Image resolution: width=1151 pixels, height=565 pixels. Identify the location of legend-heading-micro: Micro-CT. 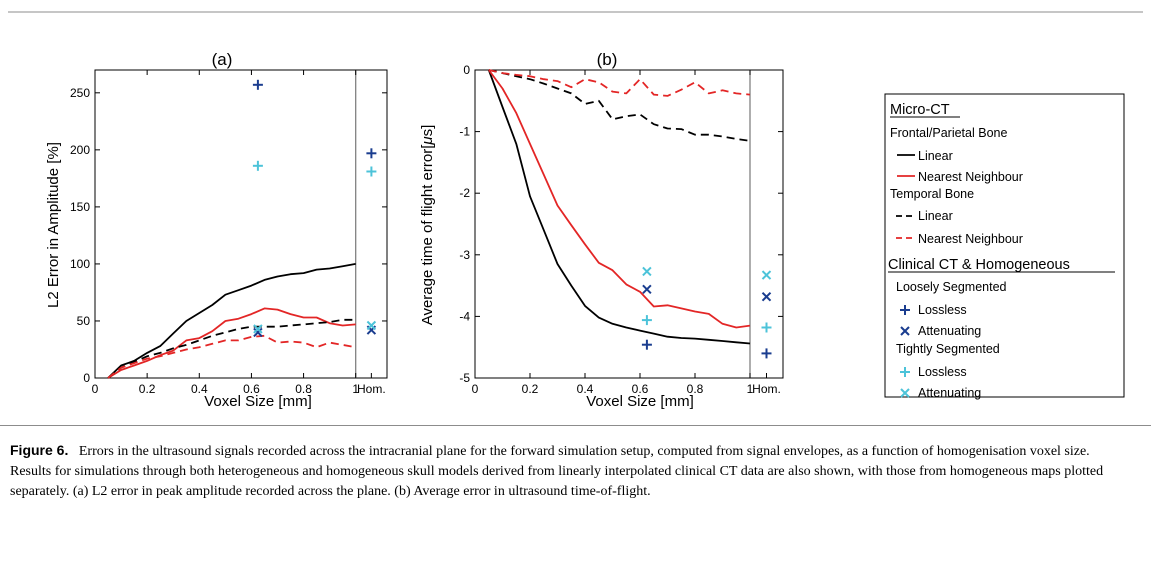
(920, 110).